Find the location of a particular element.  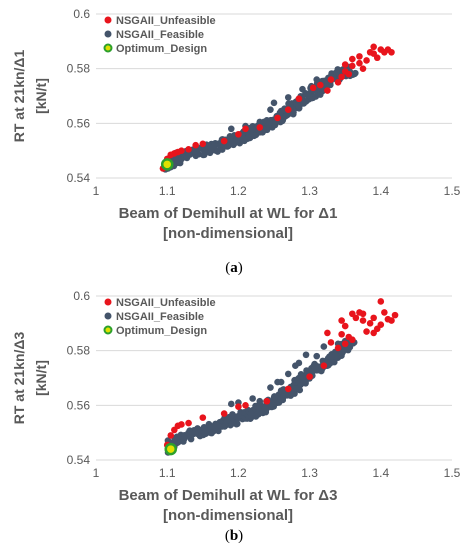

chart-b-xtick-label: 1.3 is located at coordinates (309, 473).